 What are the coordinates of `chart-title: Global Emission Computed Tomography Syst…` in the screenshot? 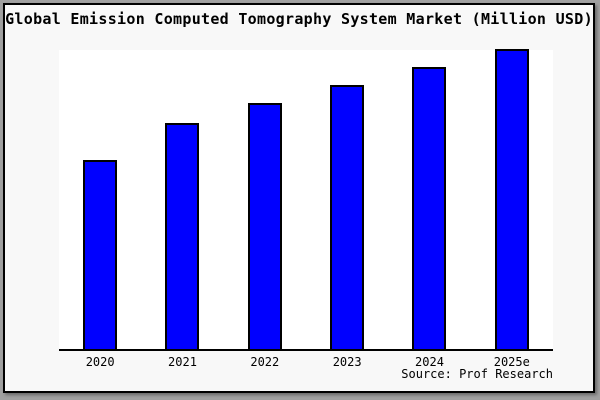 It's located at (299, 19).